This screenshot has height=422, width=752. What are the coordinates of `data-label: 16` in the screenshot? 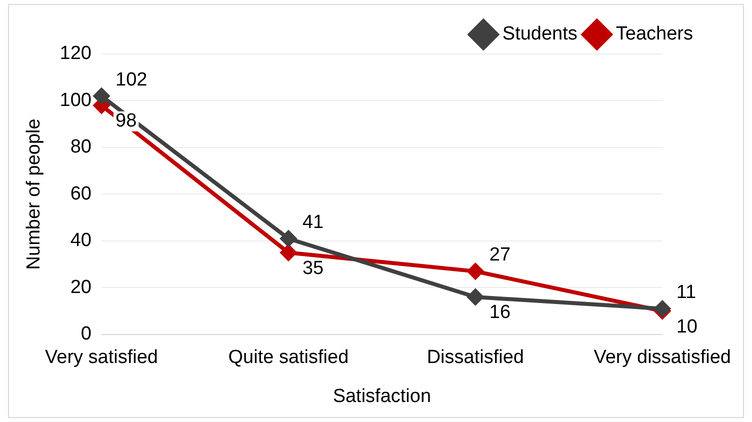 It's located at (500, 313).